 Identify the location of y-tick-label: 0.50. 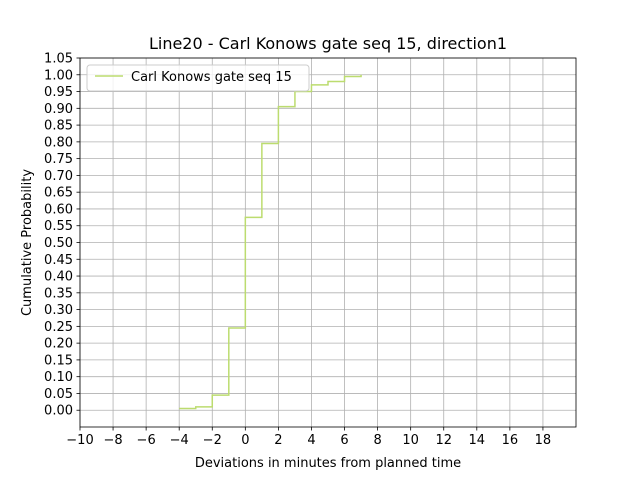
(58, 243).